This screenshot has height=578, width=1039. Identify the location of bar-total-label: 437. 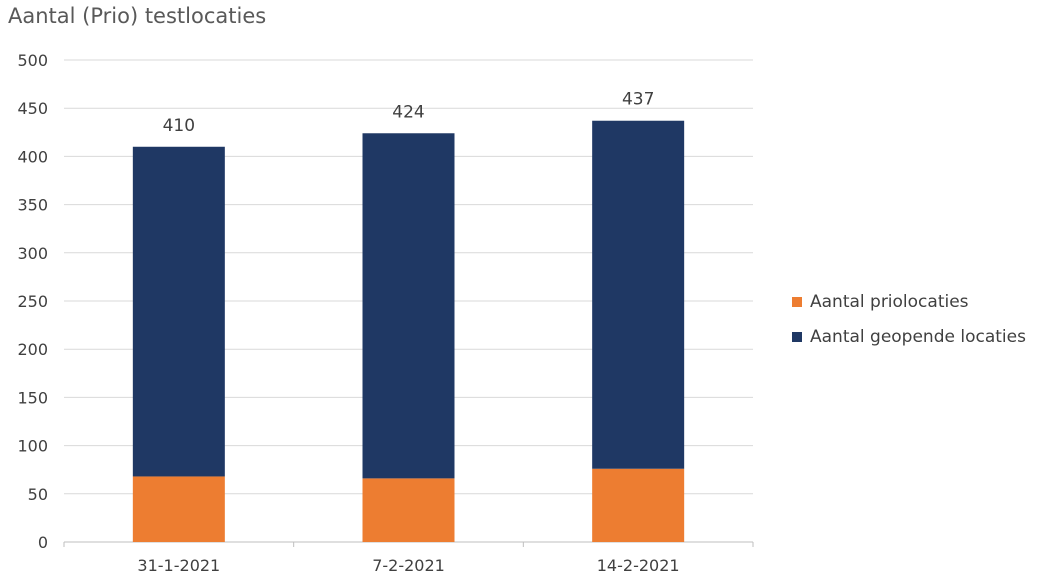
(638, 100).